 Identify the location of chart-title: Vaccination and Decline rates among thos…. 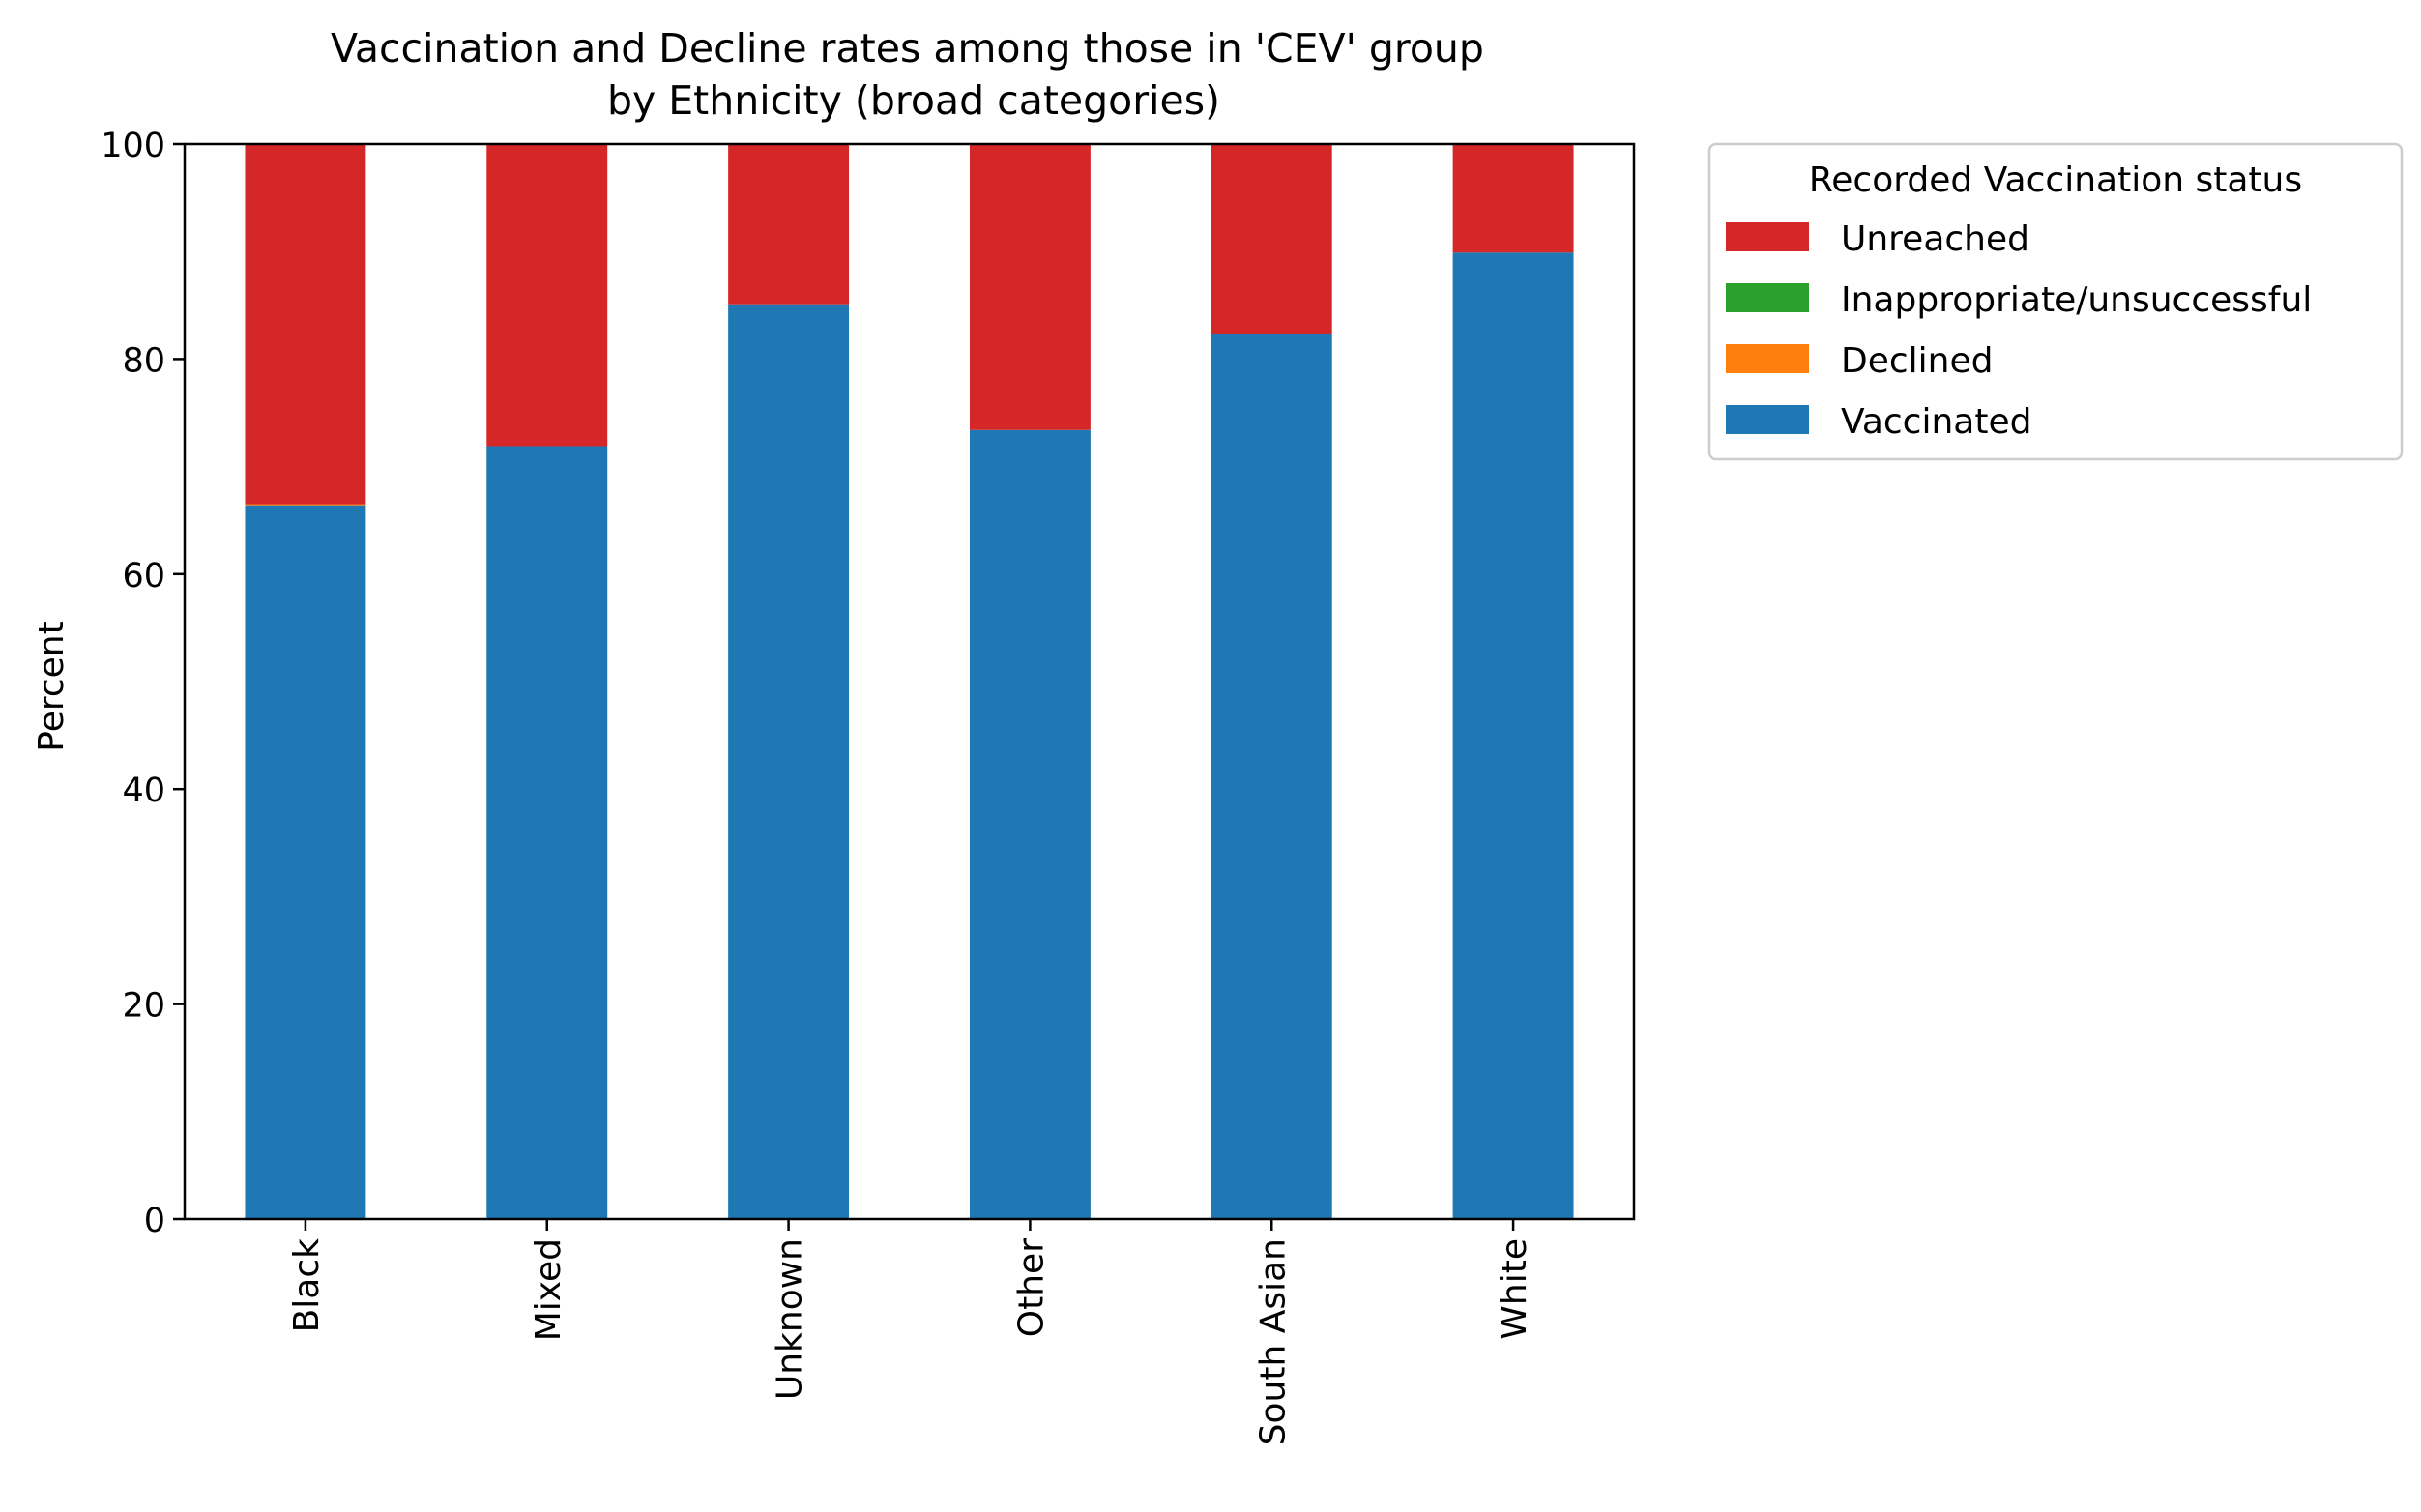
(914, 74).